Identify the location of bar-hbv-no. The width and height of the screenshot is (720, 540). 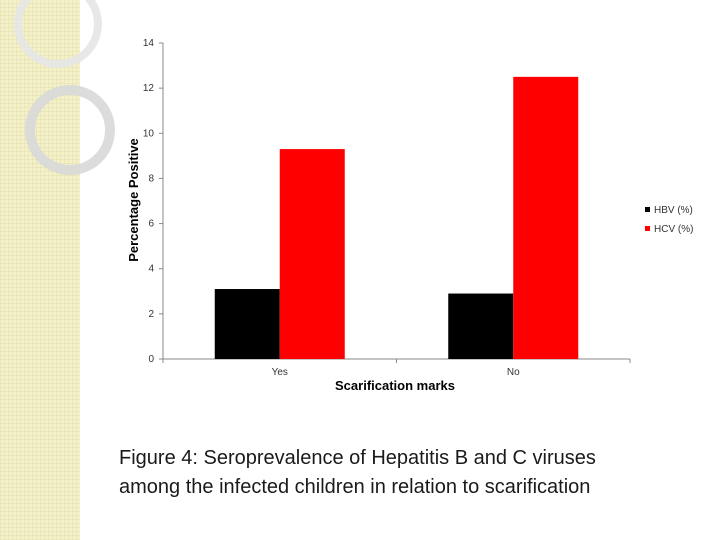
(481, 326).